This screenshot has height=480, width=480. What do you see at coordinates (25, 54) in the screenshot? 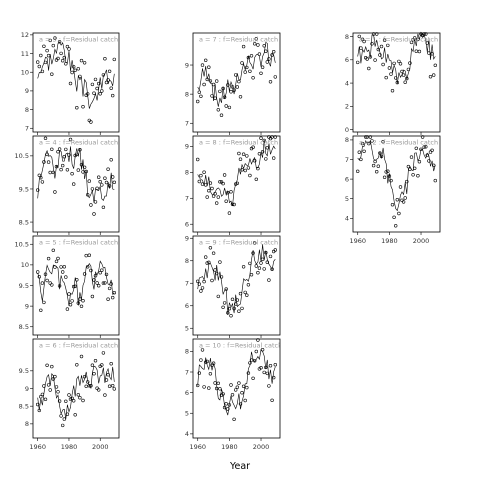
I see `y-tick-label: 11` at bounding box center [25, 54].